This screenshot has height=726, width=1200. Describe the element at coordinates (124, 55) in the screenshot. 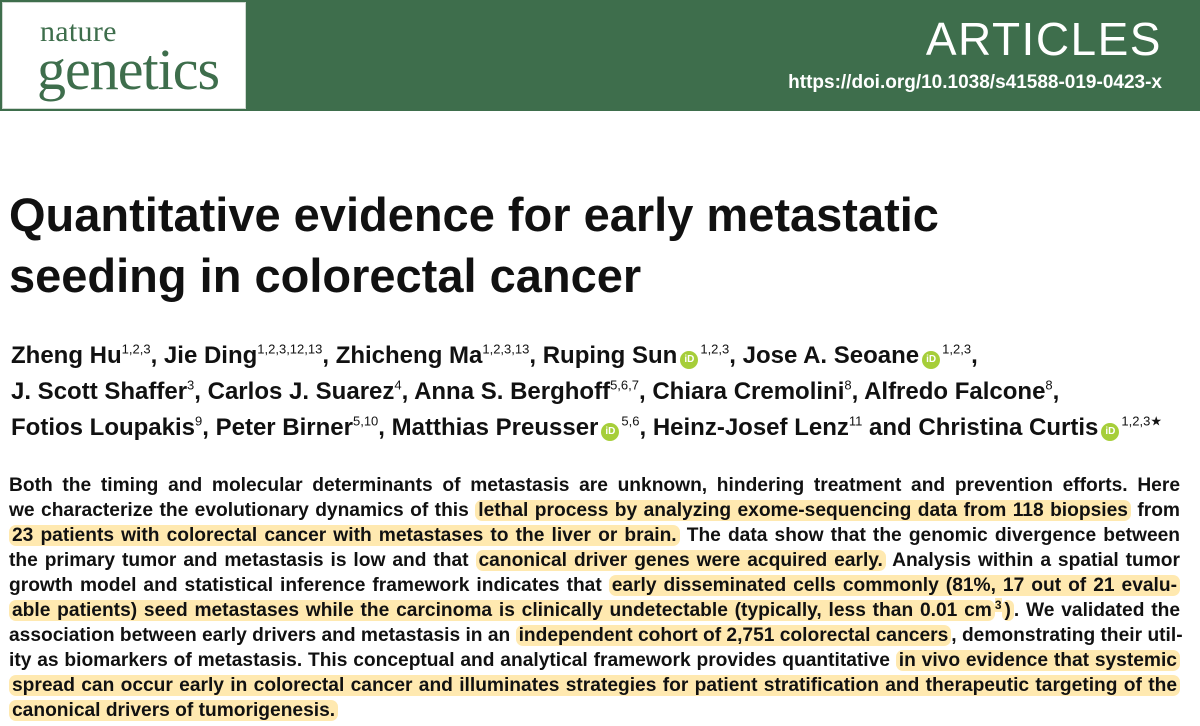

I see `journal-logo: nature genetics` at that location.